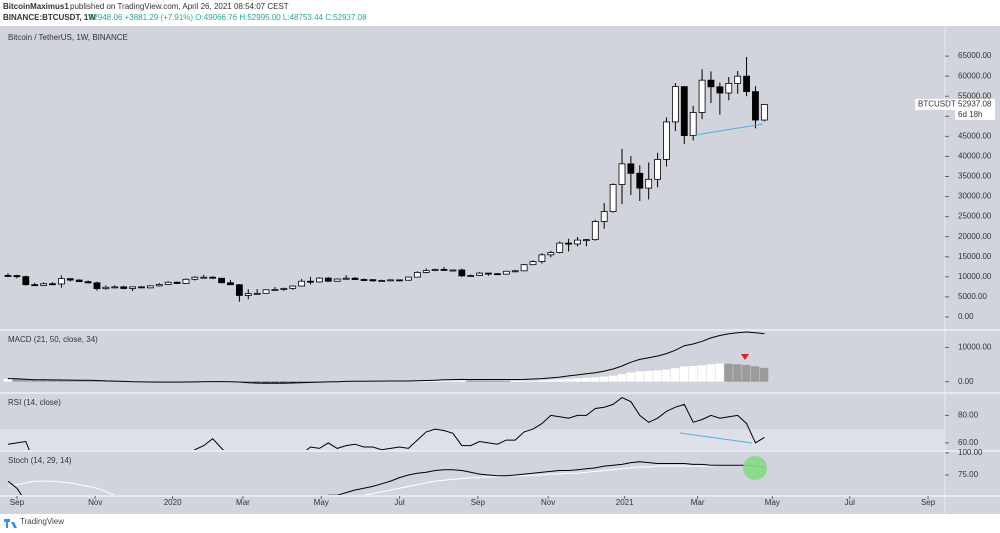 The image size is (1000, 533). I want to click on x-tick-label: May, so click(321, 502).